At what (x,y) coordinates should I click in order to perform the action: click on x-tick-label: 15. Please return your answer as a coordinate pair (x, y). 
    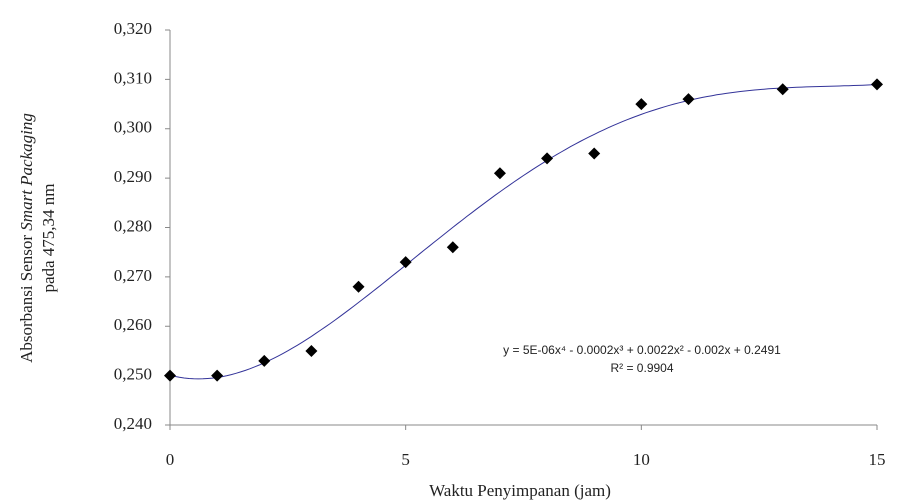
    Looking at the image, I should click on (877, 459).